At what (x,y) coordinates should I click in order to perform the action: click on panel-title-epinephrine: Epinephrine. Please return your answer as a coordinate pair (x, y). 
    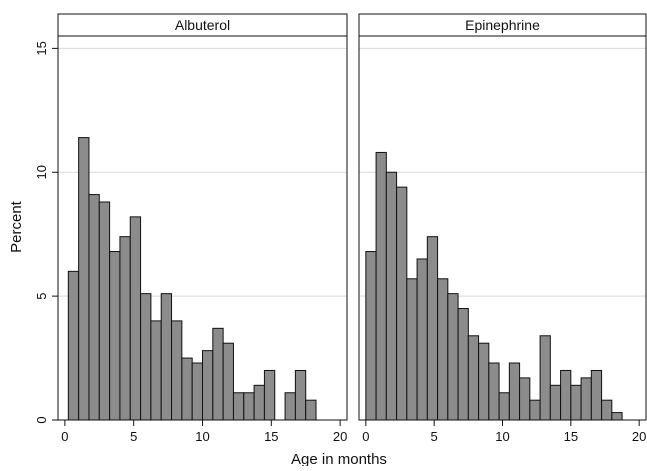
    Looking at the image, I should click on (502, 25).